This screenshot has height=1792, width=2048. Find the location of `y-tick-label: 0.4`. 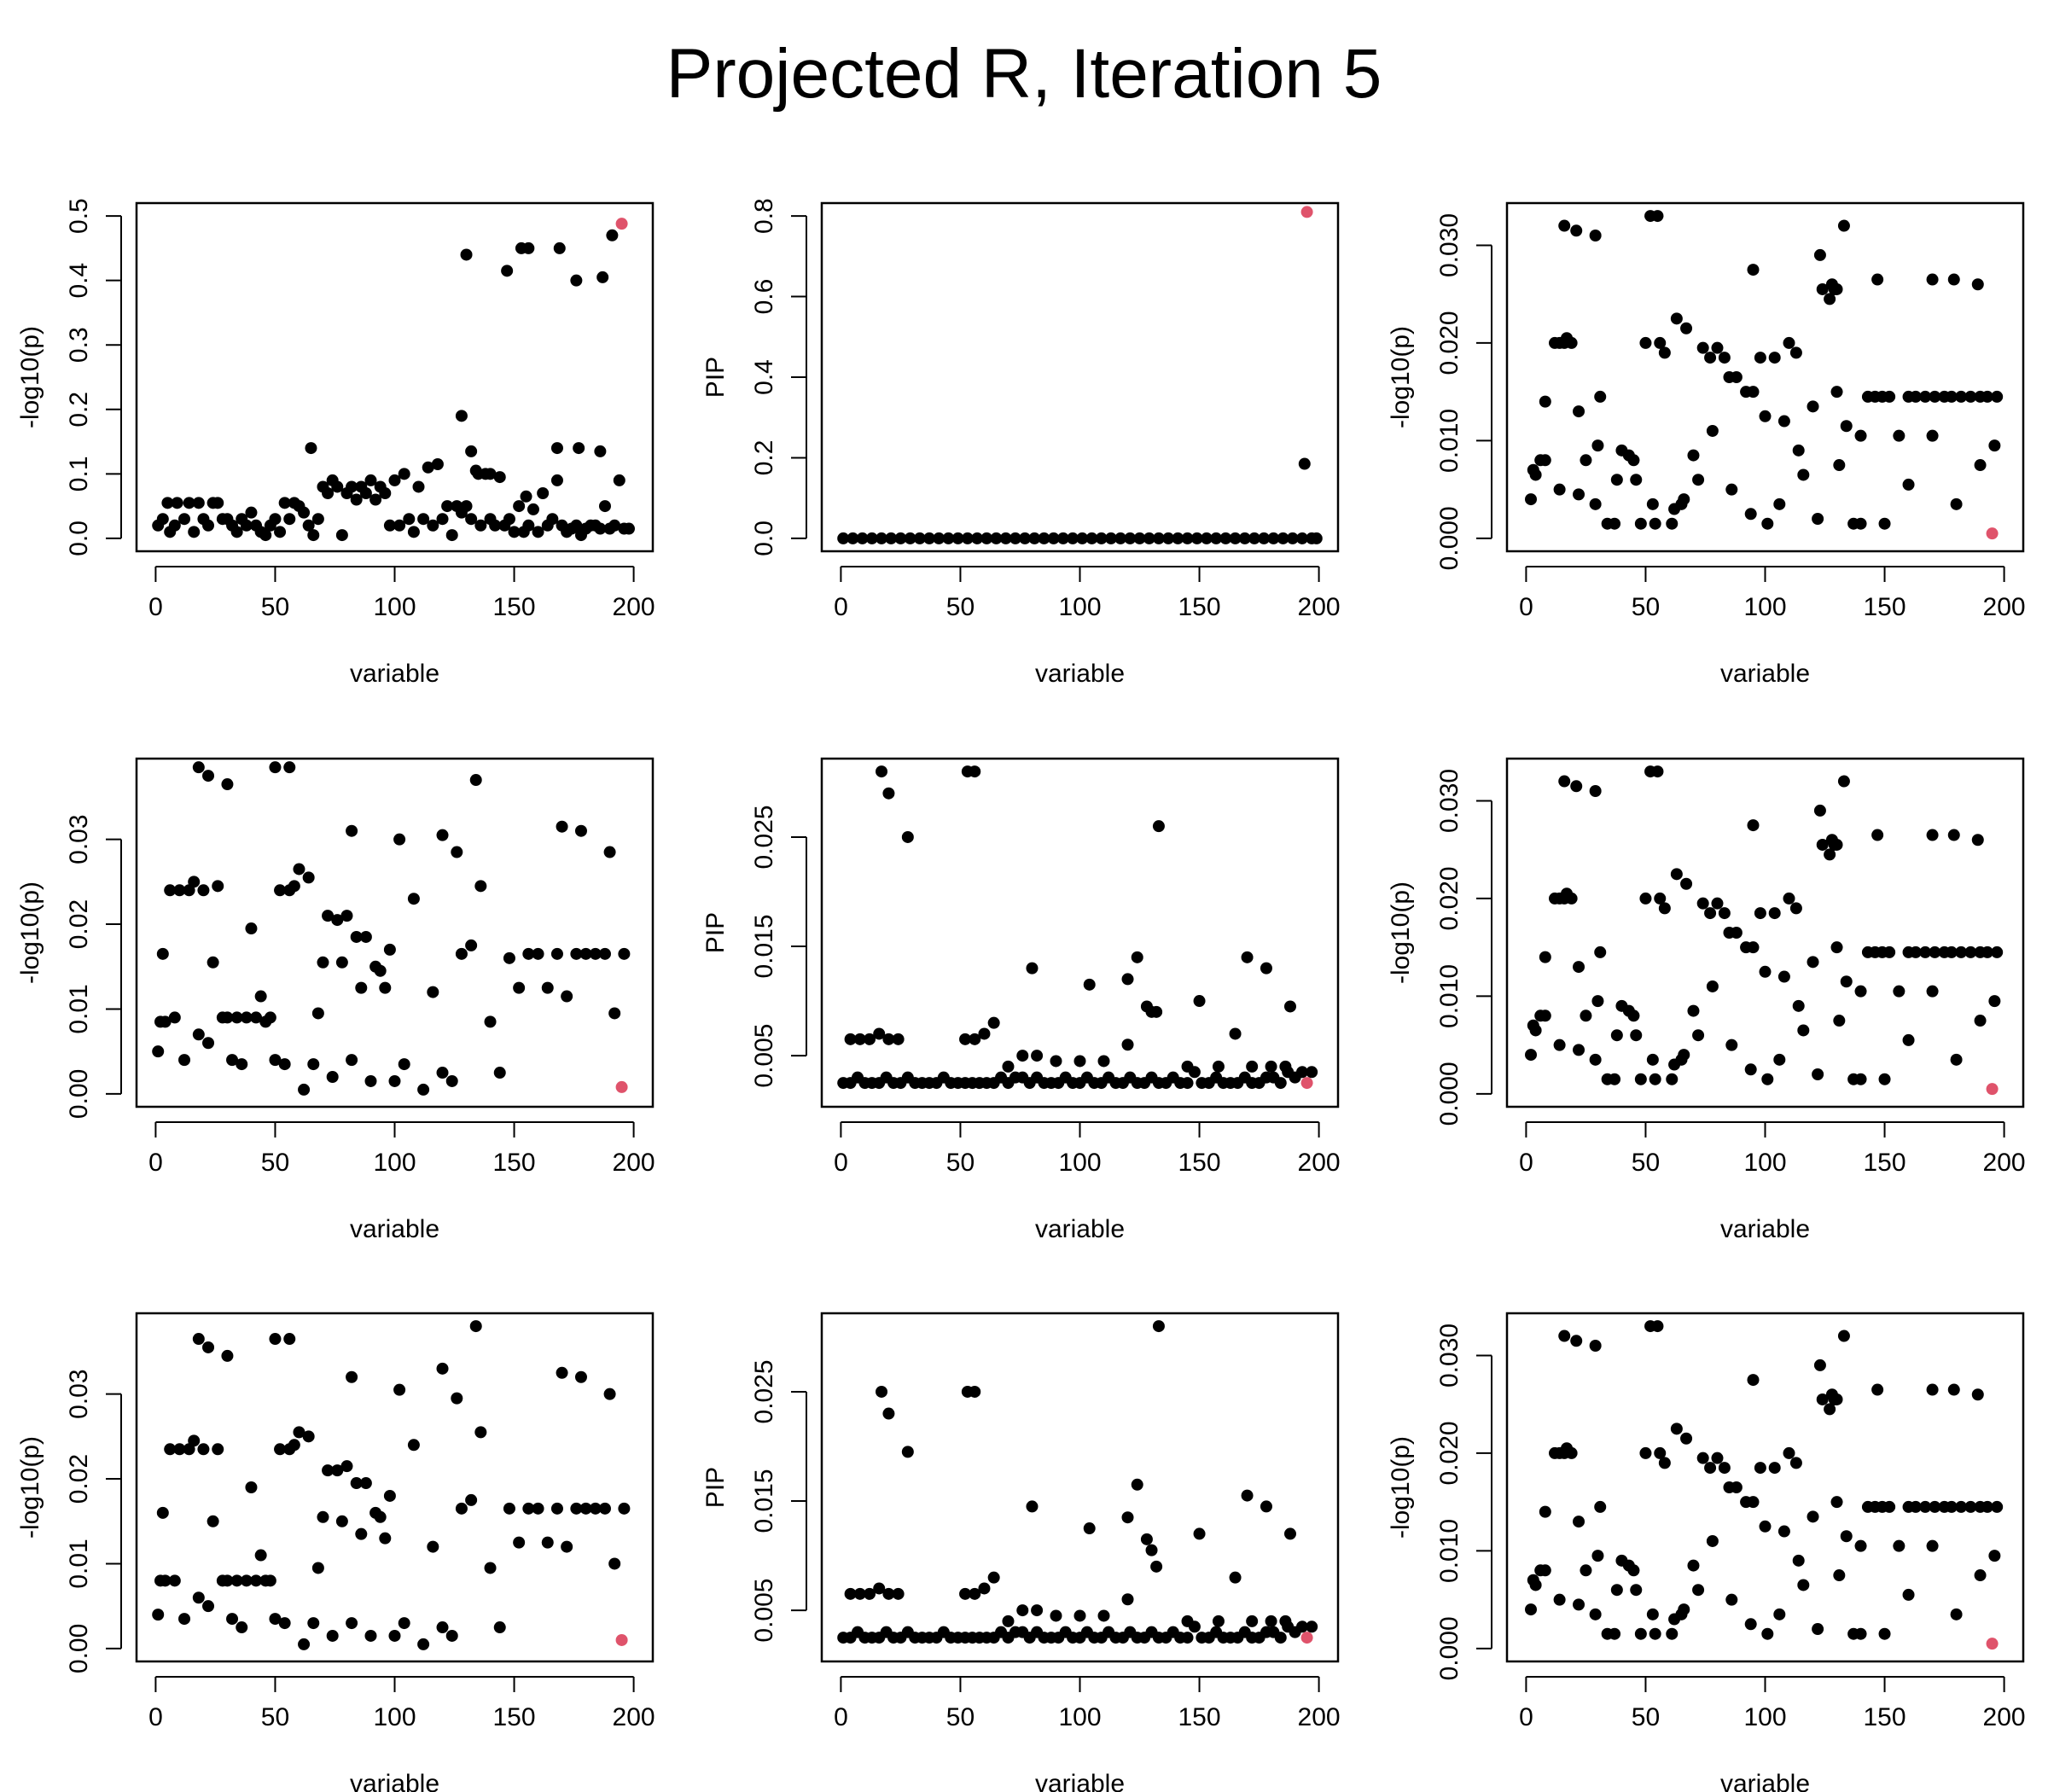

y-tick-label: 0.4 is located at coordinates (764, 377).